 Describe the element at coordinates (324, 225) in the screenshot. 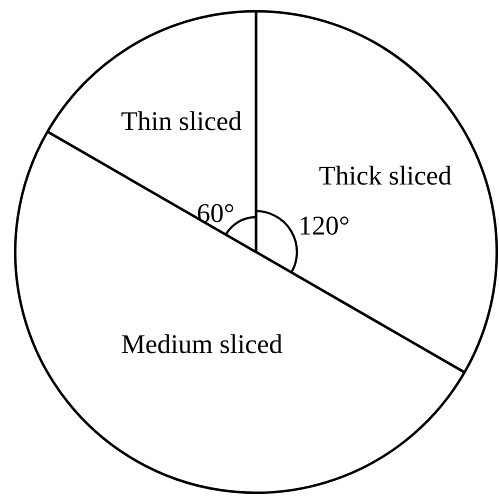

I see `data-label: 120°` at that location.